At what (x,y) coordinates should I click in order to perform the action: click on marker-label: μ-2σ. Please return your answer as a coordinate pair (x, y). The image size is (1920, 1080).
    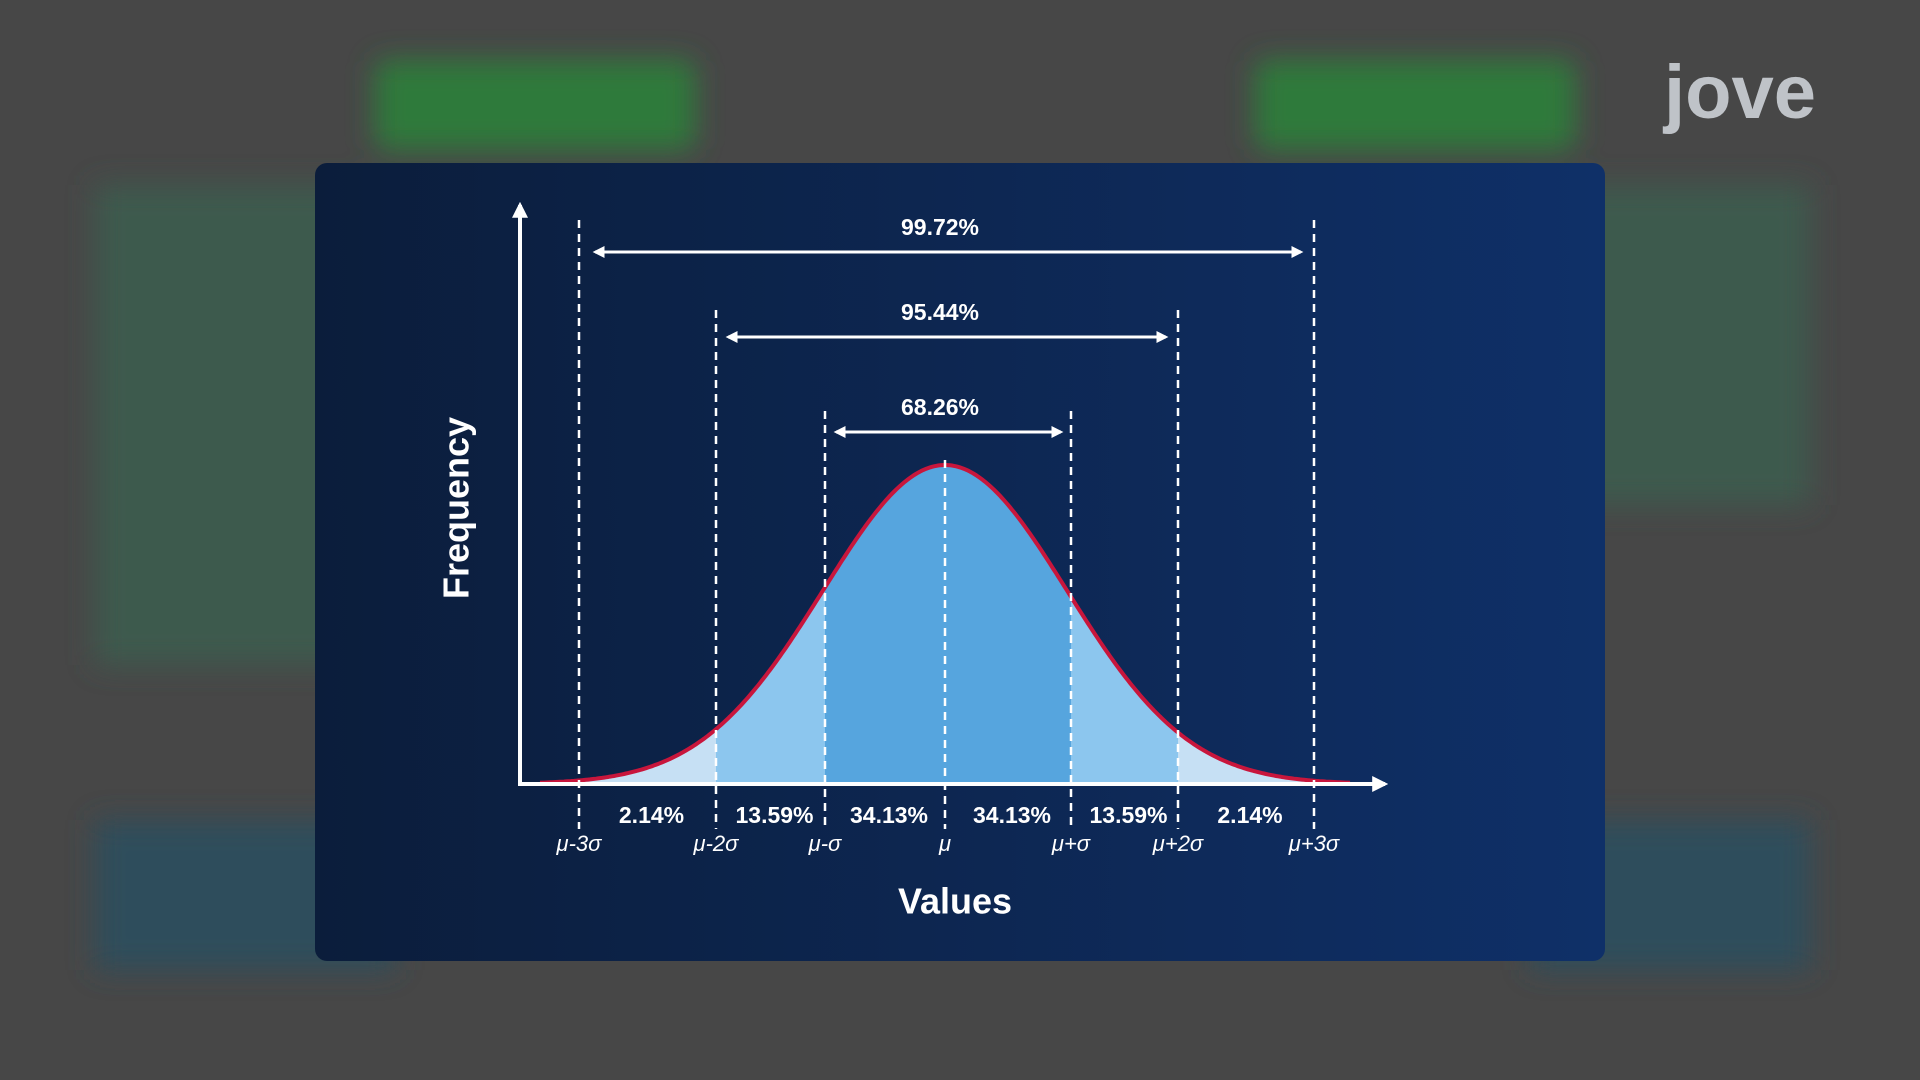
    Looking at the image, I should click on (716, 843).